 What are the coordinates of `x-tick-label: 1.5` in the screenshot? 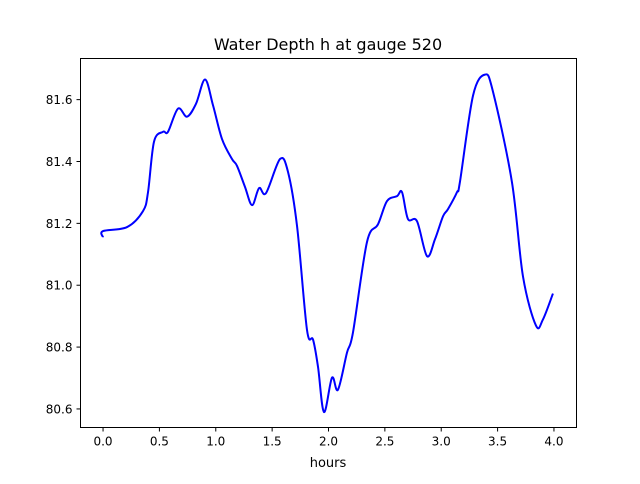 It's located at (272, 442).